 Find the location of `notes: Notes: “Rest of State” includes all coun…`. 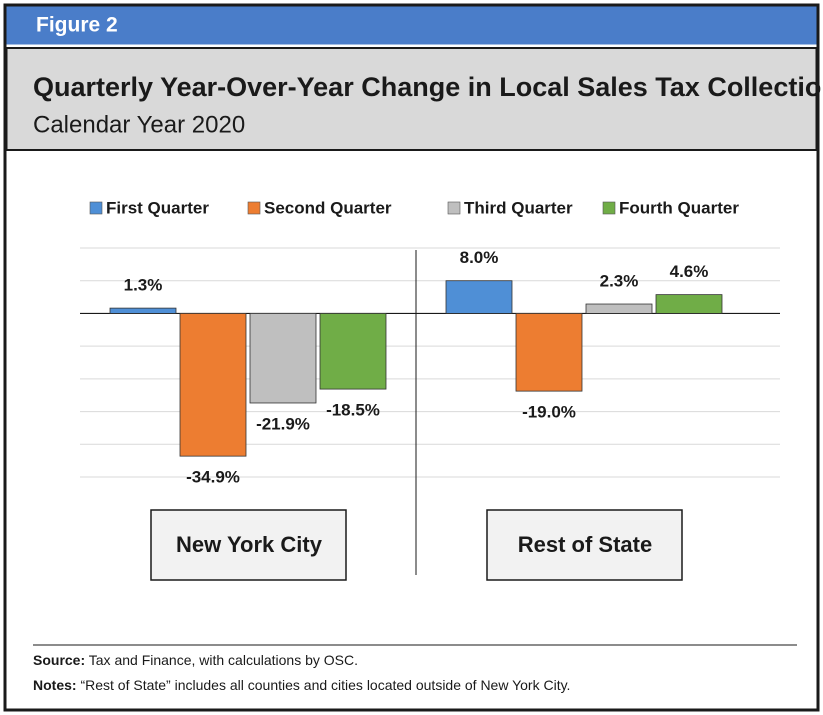

notes: Notes: “Rest of State” includes all coun… is located at coordinates (301, 685).